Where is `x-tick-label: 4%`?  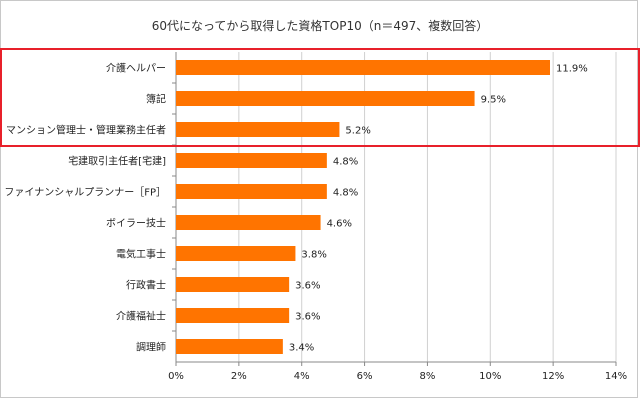
x-tick-label: 4% is located at coordinates (302, 376).